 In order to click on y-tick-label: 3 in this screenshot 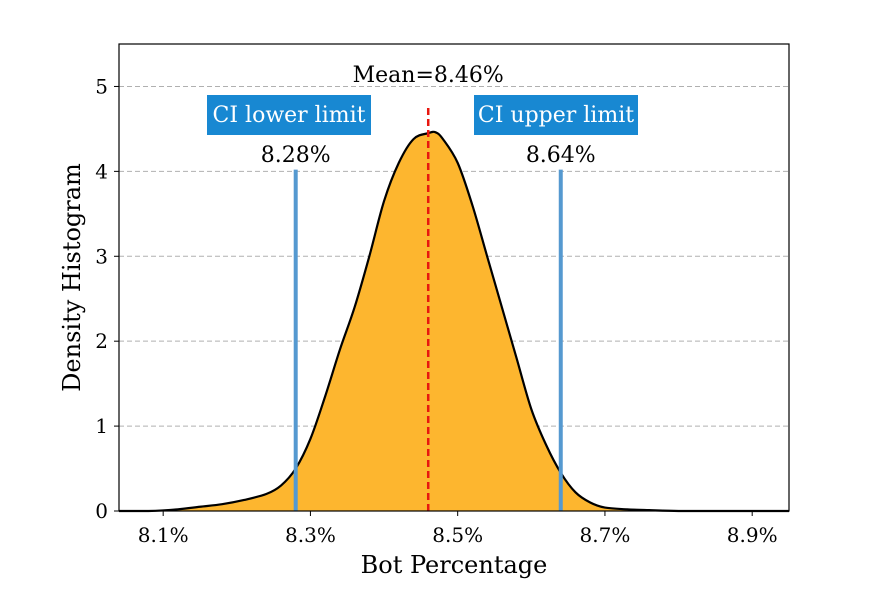, I will do `click(101, 256)`.